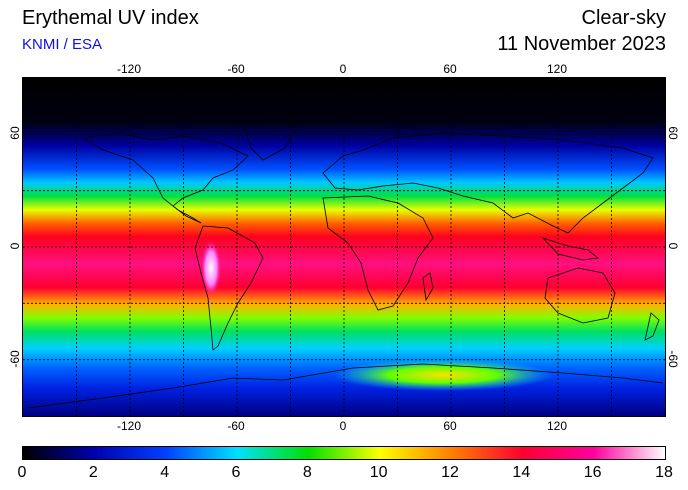  Describe the element at coordinates (307, 472) in the screenshot. I see `colorbar-tick-label: 8` at that location.